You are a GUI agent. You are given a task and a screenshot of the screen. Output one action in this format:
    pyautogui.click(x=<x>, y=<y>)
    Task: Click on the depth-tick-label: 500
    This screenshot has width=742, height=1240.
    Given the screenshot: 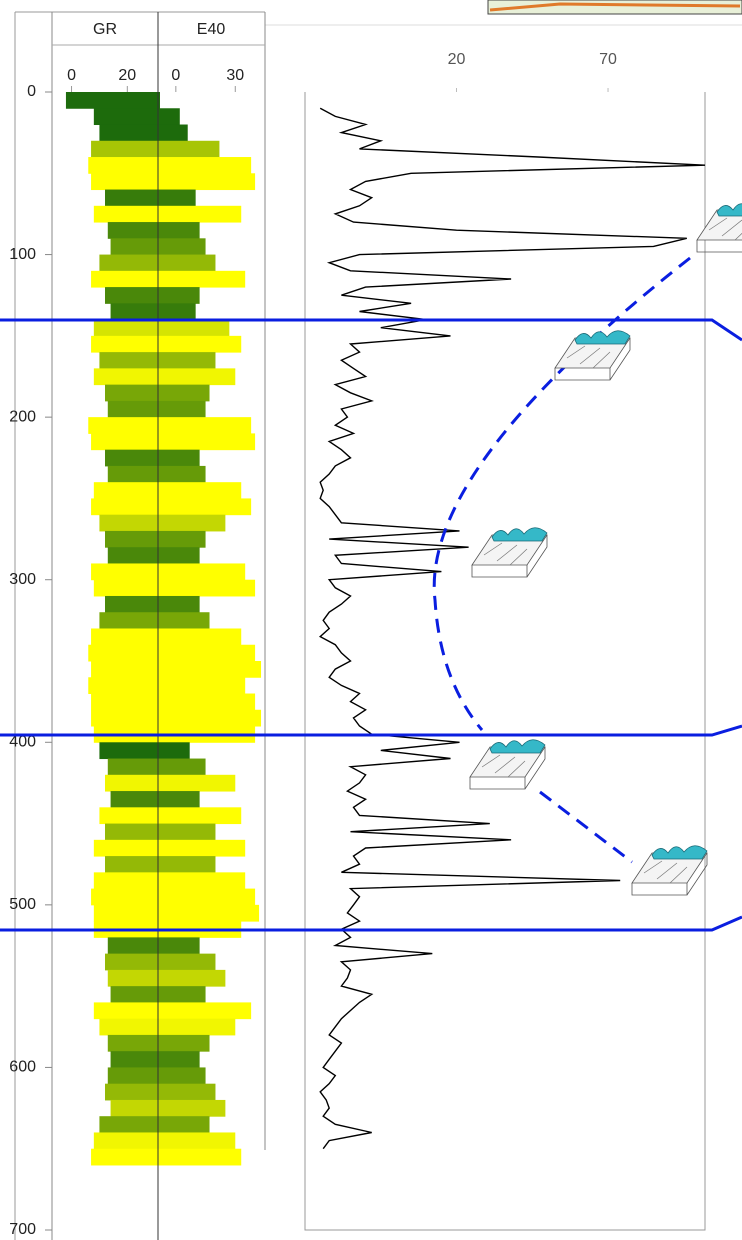 What is the action you would take?
    pyautogui.click(x=22, y=904)
    